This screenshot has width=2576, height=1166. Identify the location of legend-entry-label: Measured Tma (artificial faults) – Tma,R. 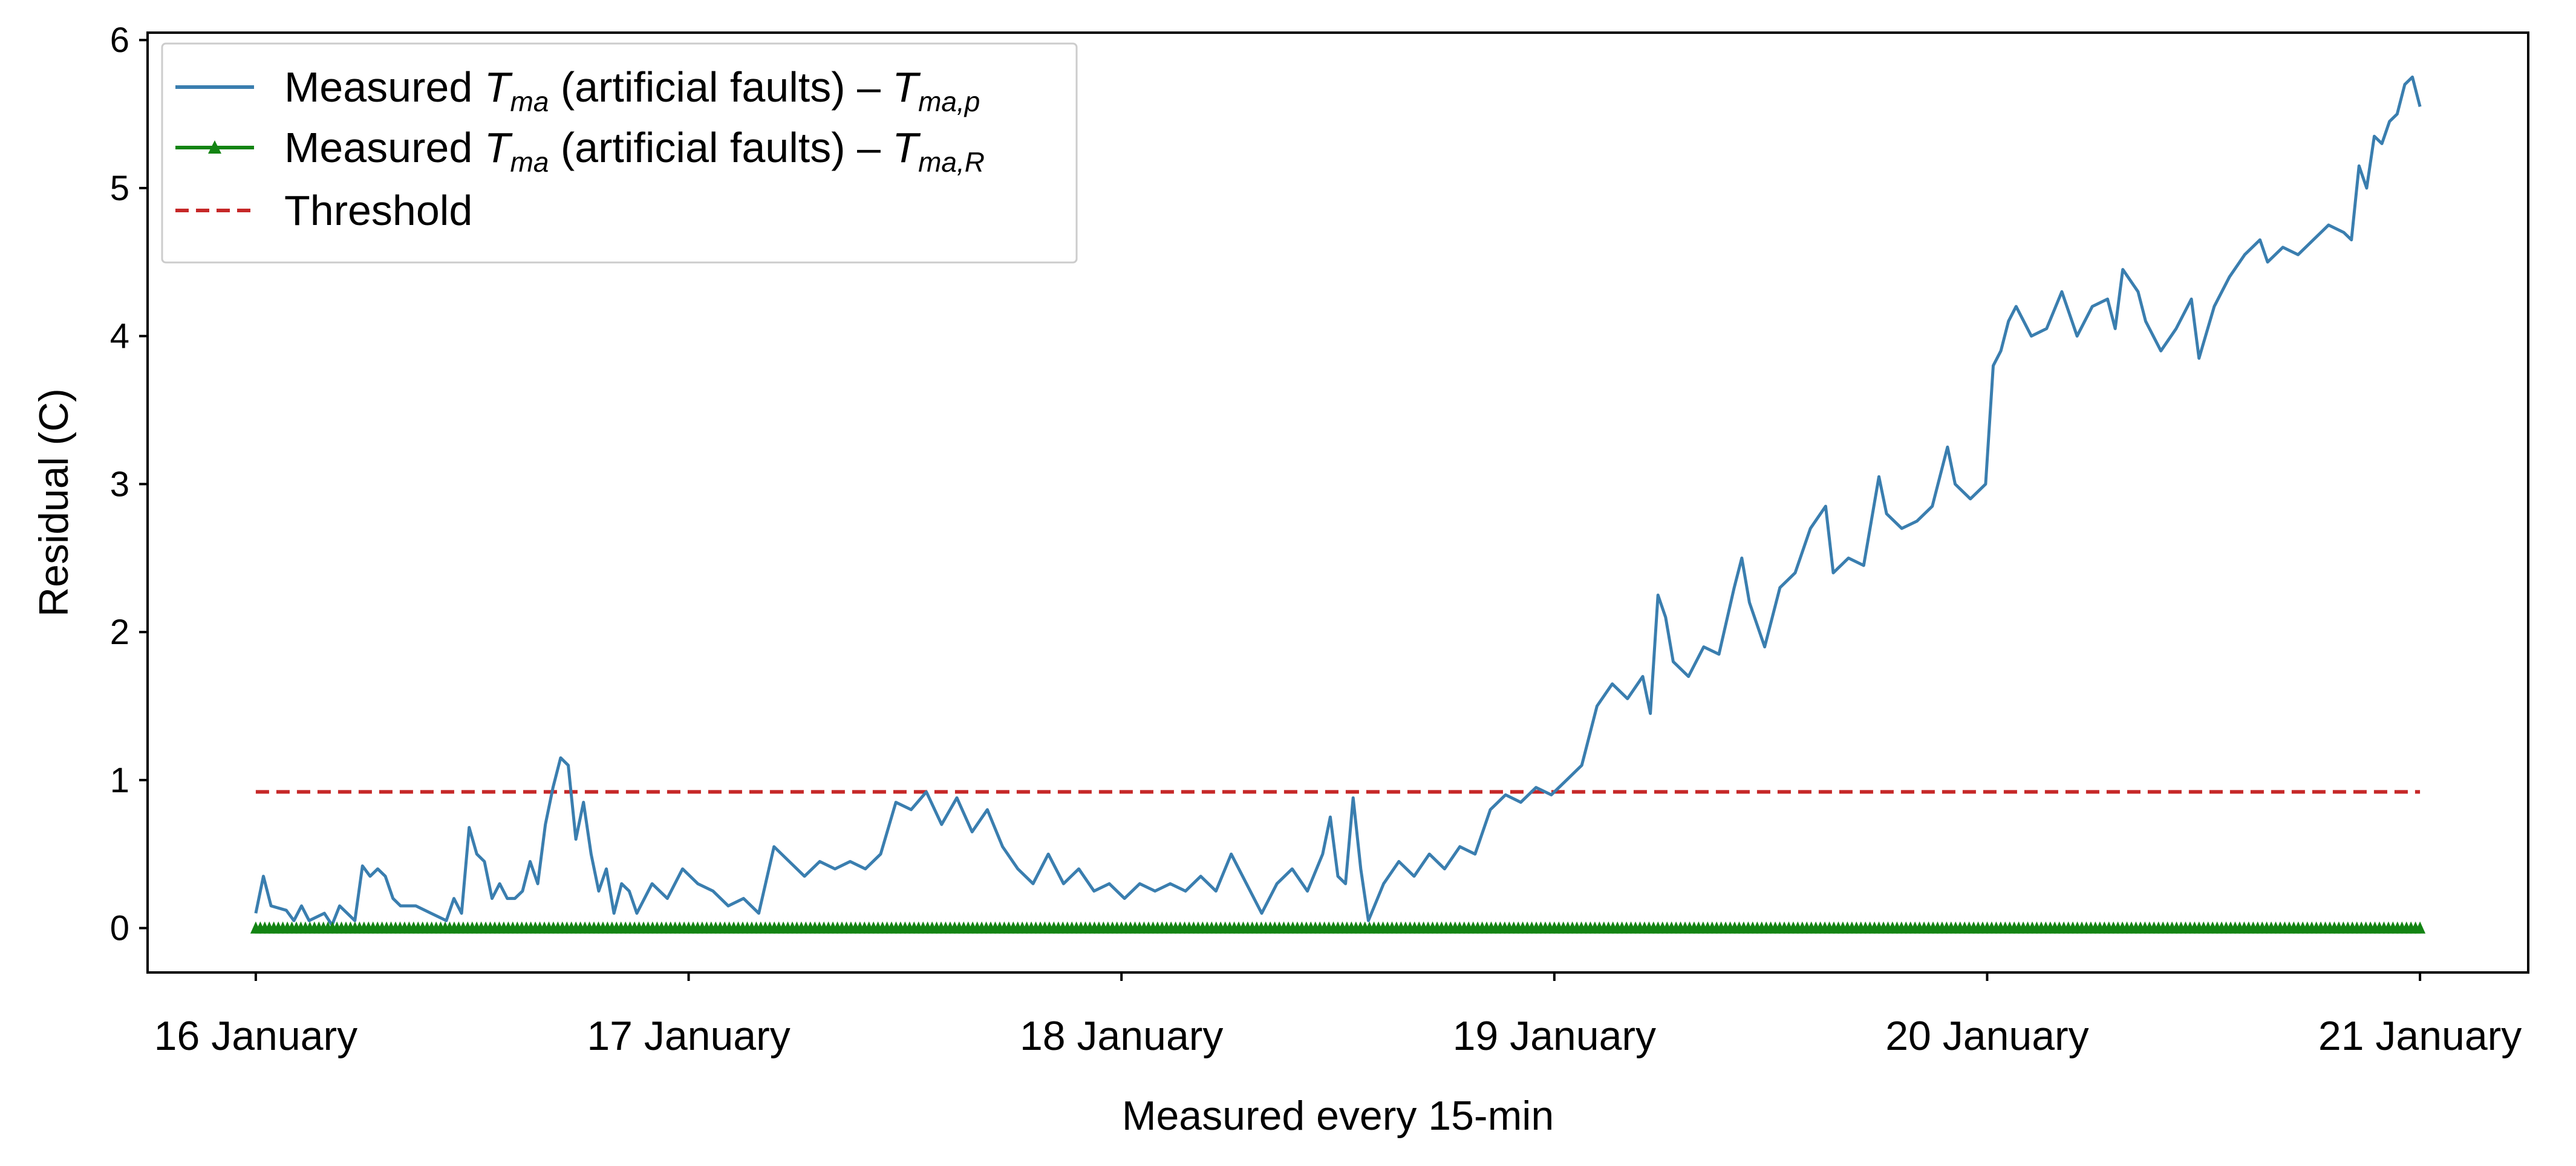
(634, 151).